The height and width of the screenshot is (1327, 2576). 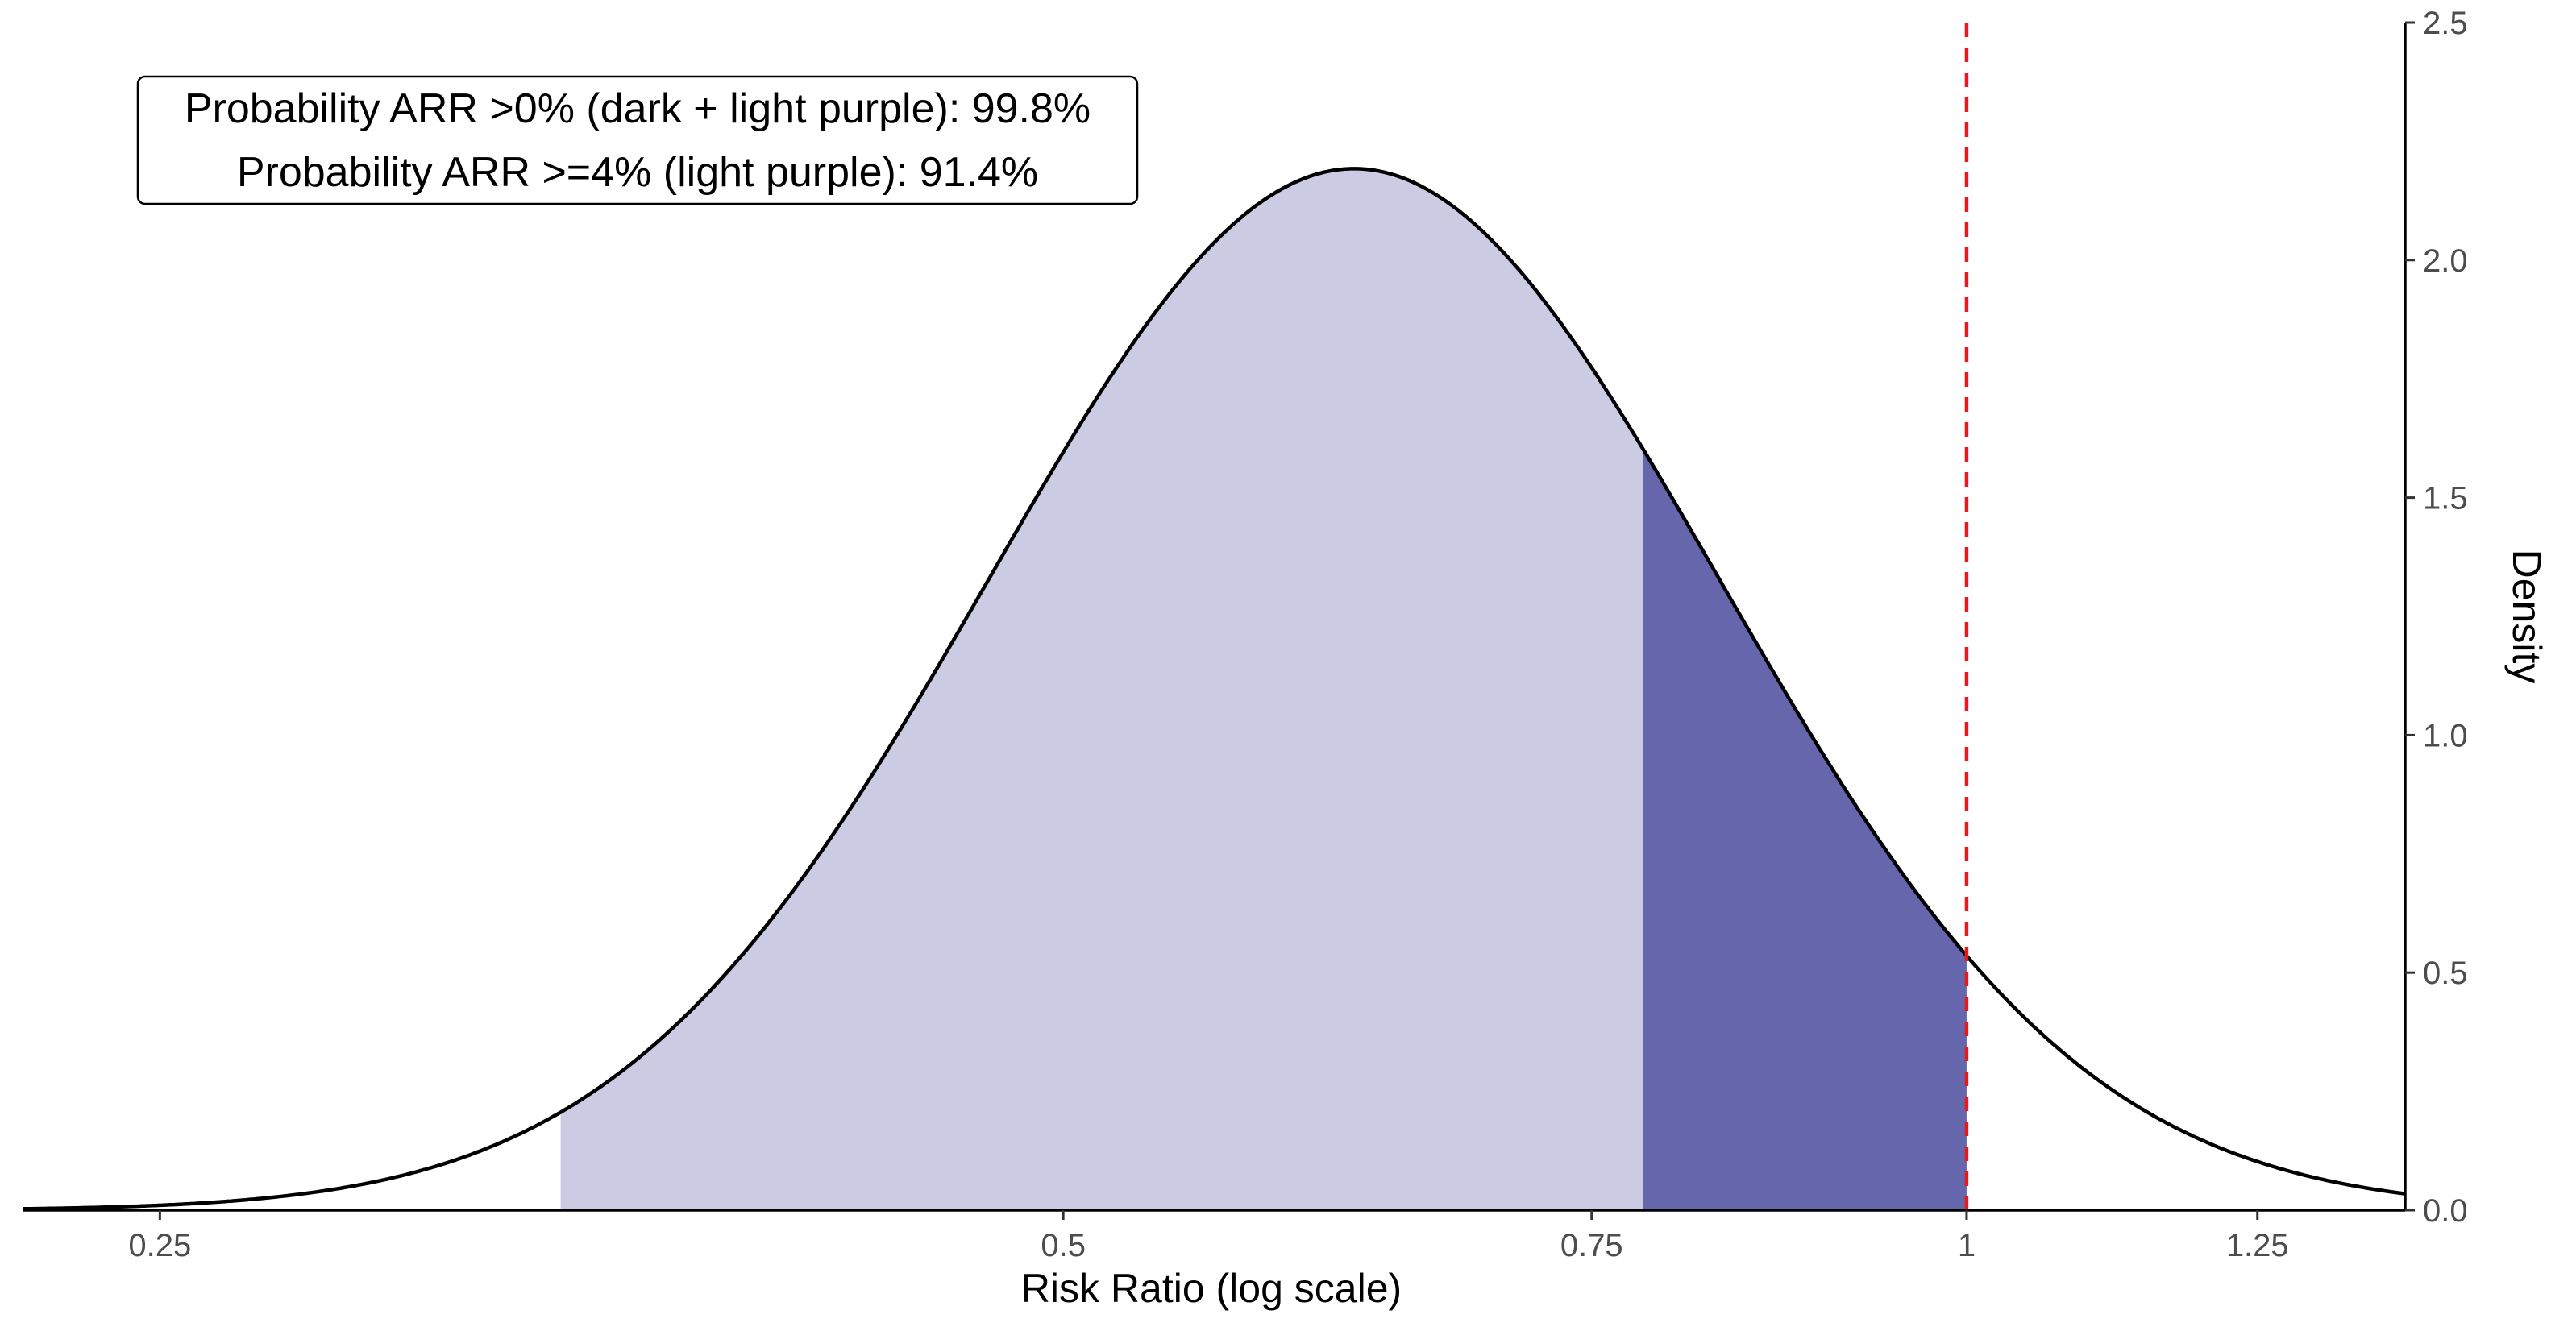 What do you see at coordinates (2436, 617) in the screenshot?
I see `y-axis-ticks: 0.0 0.5 1.0 1.5 2.0 2.5` at bounding box center [2436, 617].